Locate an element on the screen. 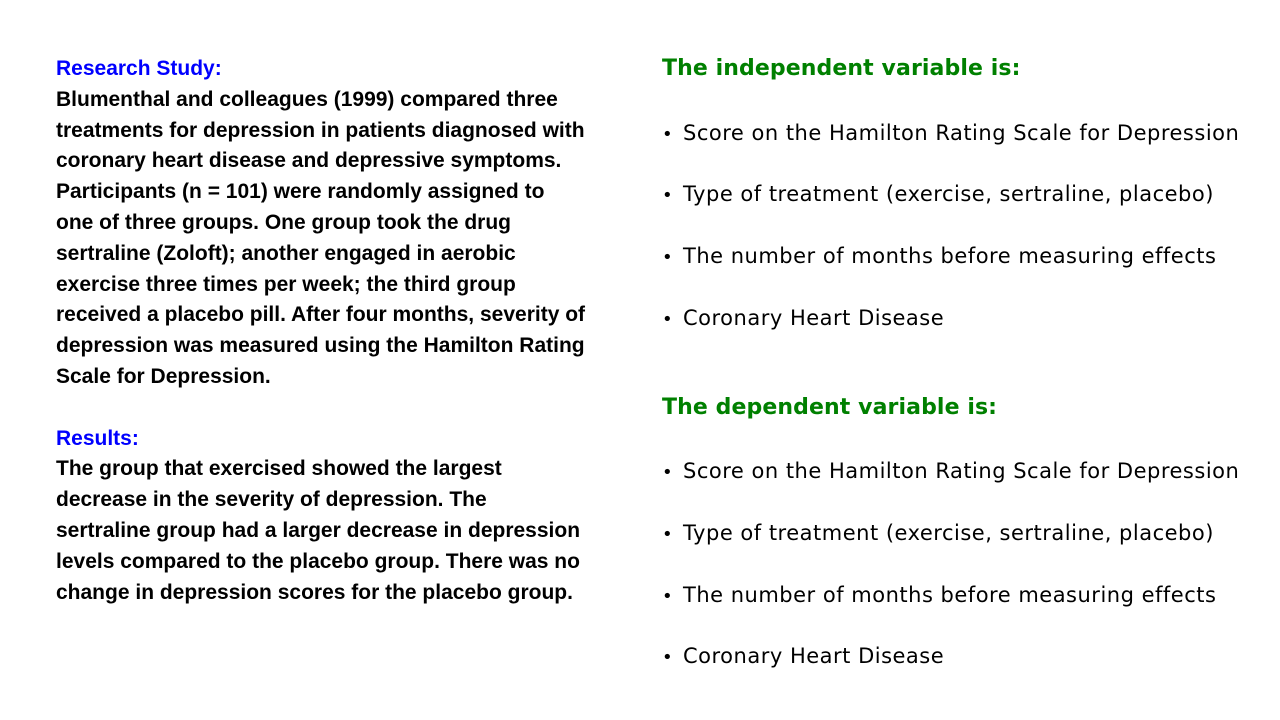 This screenshot has width=1280, height=720. dependent-option-coronary: • Coronary Heart Disease is located at coordinates (803, 656).